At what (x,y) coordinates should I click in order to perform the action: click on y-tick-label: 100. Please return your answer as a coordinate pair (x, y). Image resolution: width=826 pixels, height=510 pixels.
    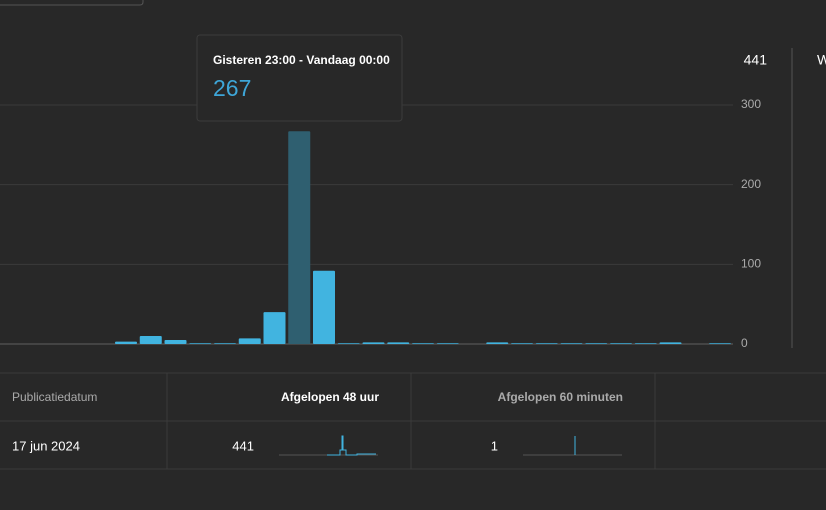
    Looking at the image, I should click on (751, 264).